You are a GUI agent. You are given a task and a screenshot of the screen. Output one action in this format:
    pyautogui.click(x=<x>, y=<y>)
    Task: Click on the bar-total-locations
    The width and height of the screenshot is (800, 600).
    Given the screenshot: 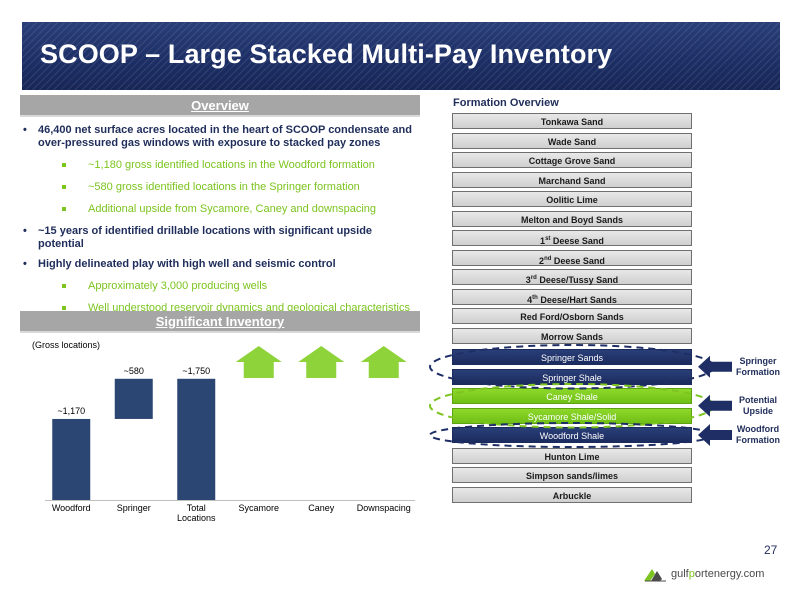 What is the action you would take?
    pyautogui.click(x=196, y=439)
    